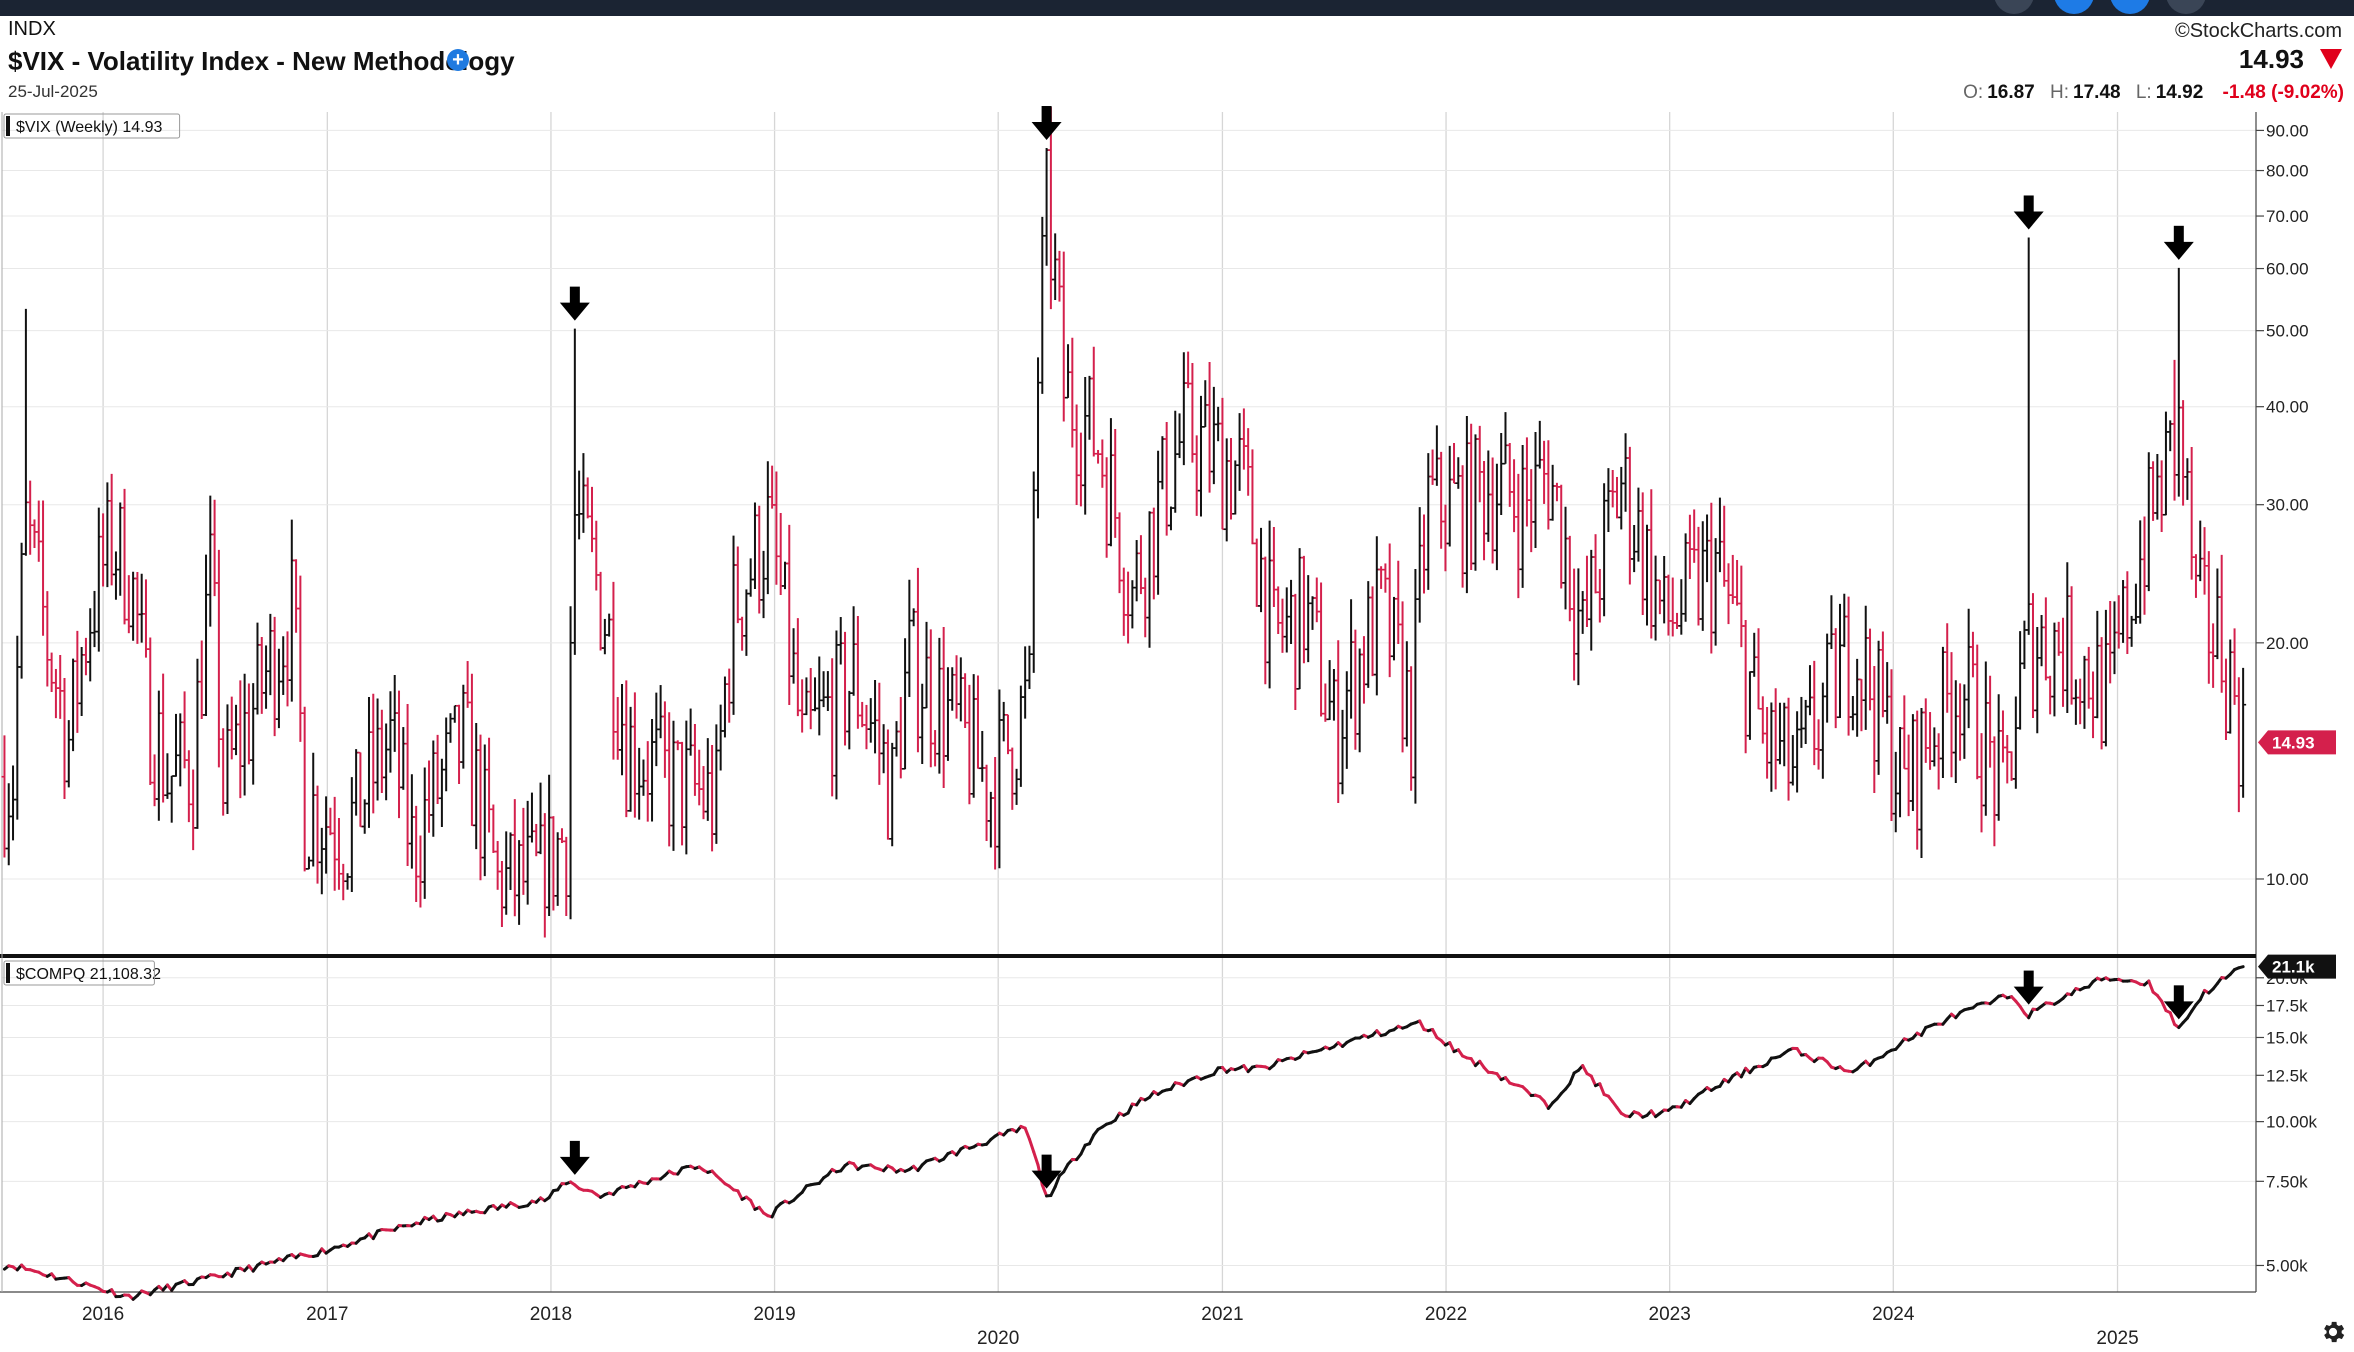  Describe the element at coordinates (551, 1314) in the screenshot. I see `x-tick-label-2018: 2018` at that location.